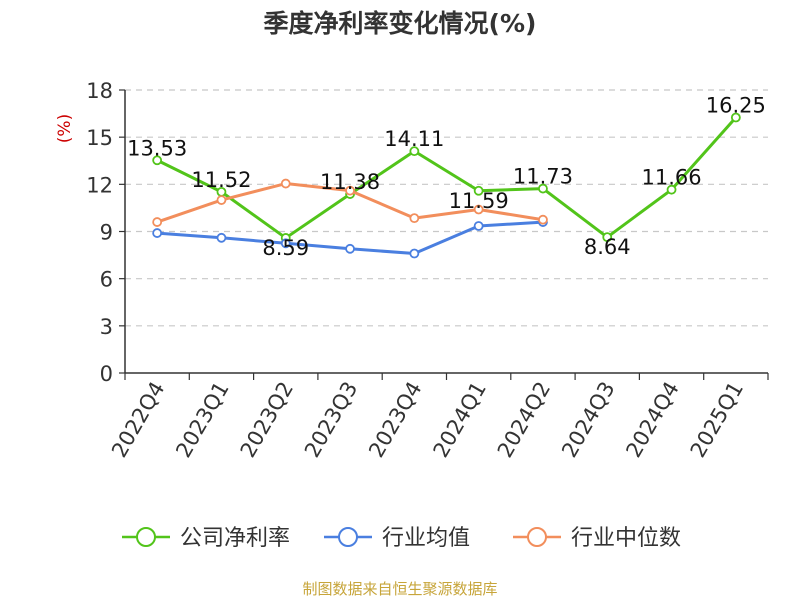 The height and width of the screenshot is (600, 800). What do you see at coordinates (221, 180) in the screenshot?
I see `data-label: 11.52` at bounding box center [221, 180].